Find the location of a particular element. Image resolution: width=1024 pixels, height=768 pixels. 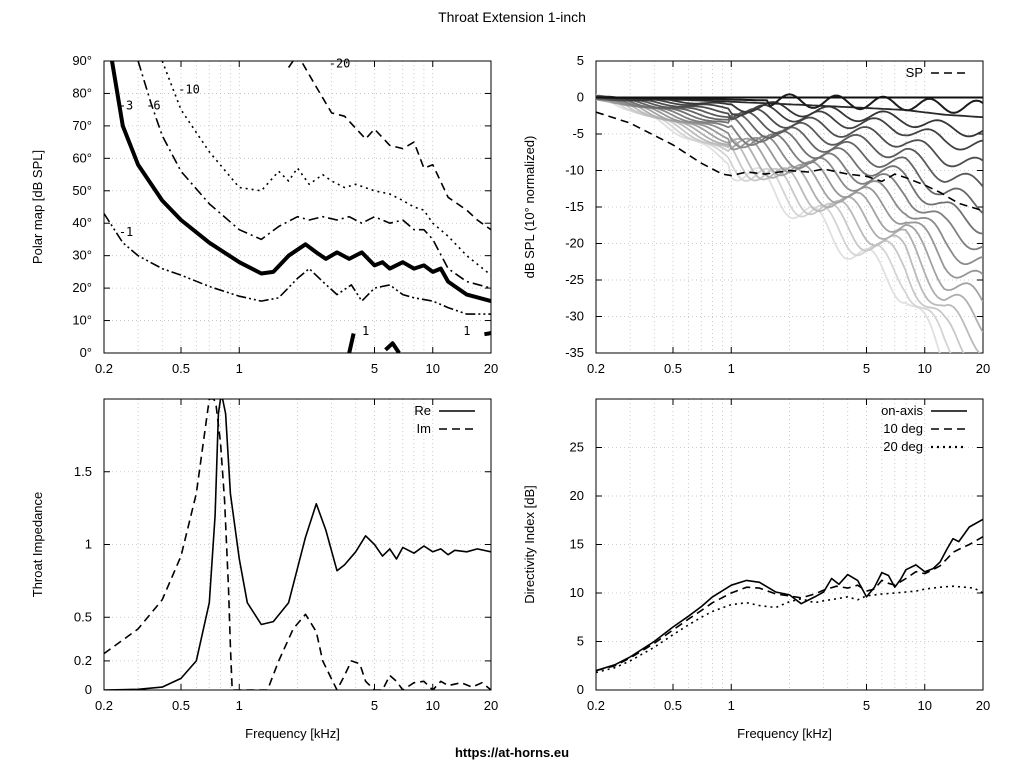

spl-ytick-label: -25 is located at coordinates (574, 279).